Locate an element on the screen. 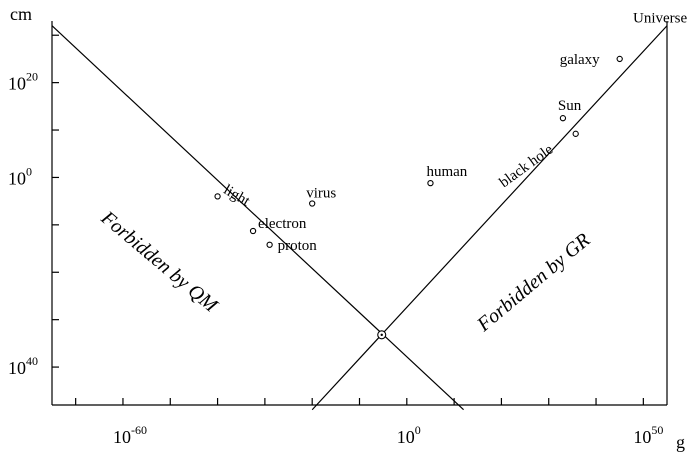 The image size is (699, 457). label-proton: proton is located at coordinates (298, 246).